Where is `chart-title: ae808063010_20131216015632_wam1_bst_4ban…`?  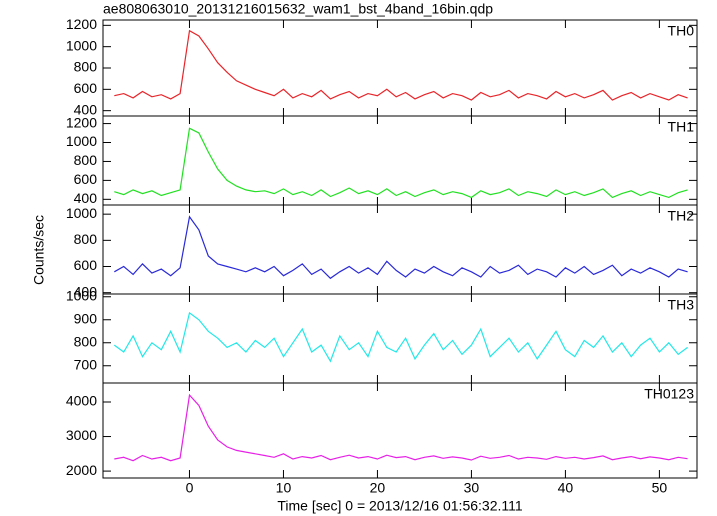
chart-title: ae808063010_20131216015632_wam1_bst_4ban… is located at coordinates (298, 9).